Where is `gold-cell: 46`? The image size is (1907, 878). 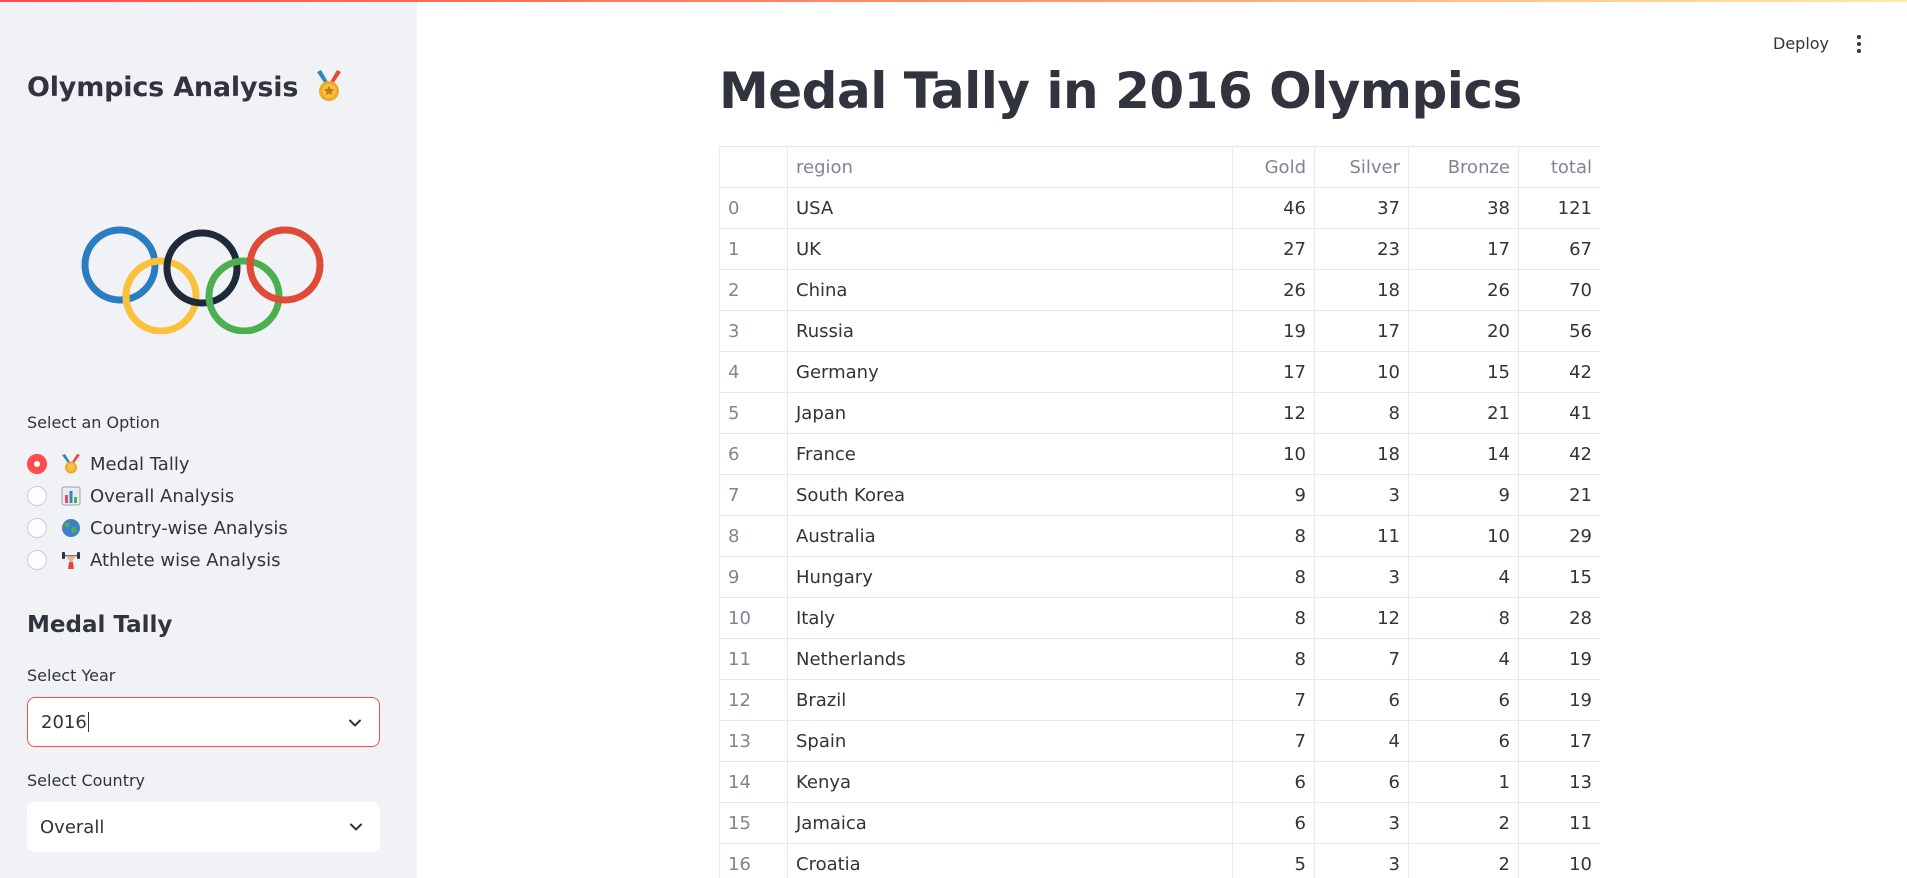
gold-cell: 46 is located at coordinates (1273, 208).